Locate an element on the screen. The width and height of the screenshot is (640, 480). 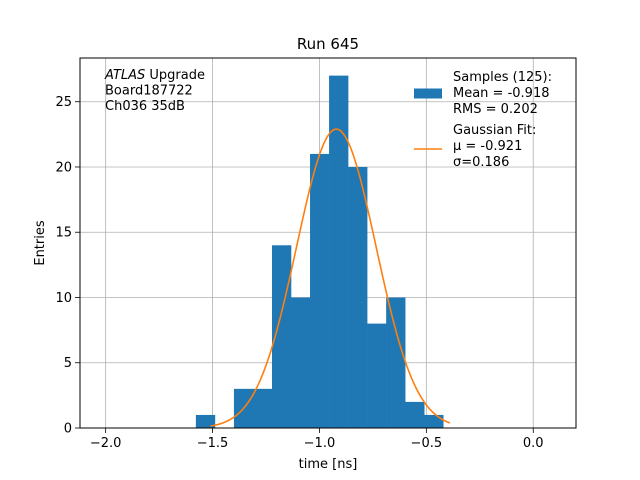
legend-samples-line: RMS = 0.202 is located at coordinates (495, 109).